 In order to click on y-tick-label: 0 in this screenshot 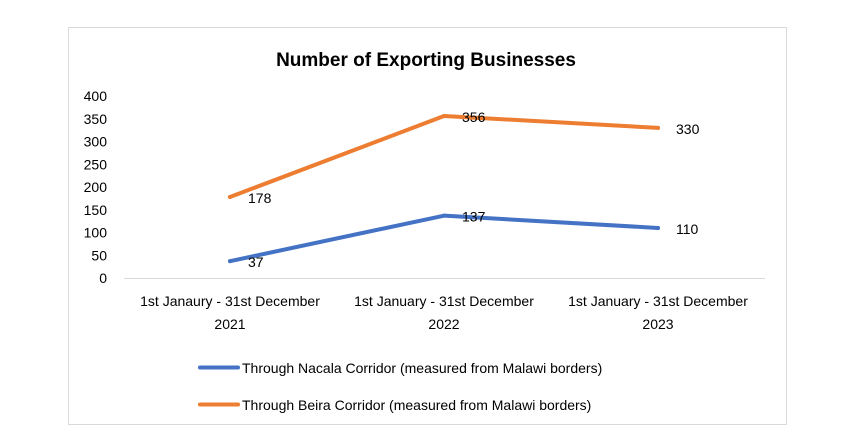, I will do `click(103, 278)`.